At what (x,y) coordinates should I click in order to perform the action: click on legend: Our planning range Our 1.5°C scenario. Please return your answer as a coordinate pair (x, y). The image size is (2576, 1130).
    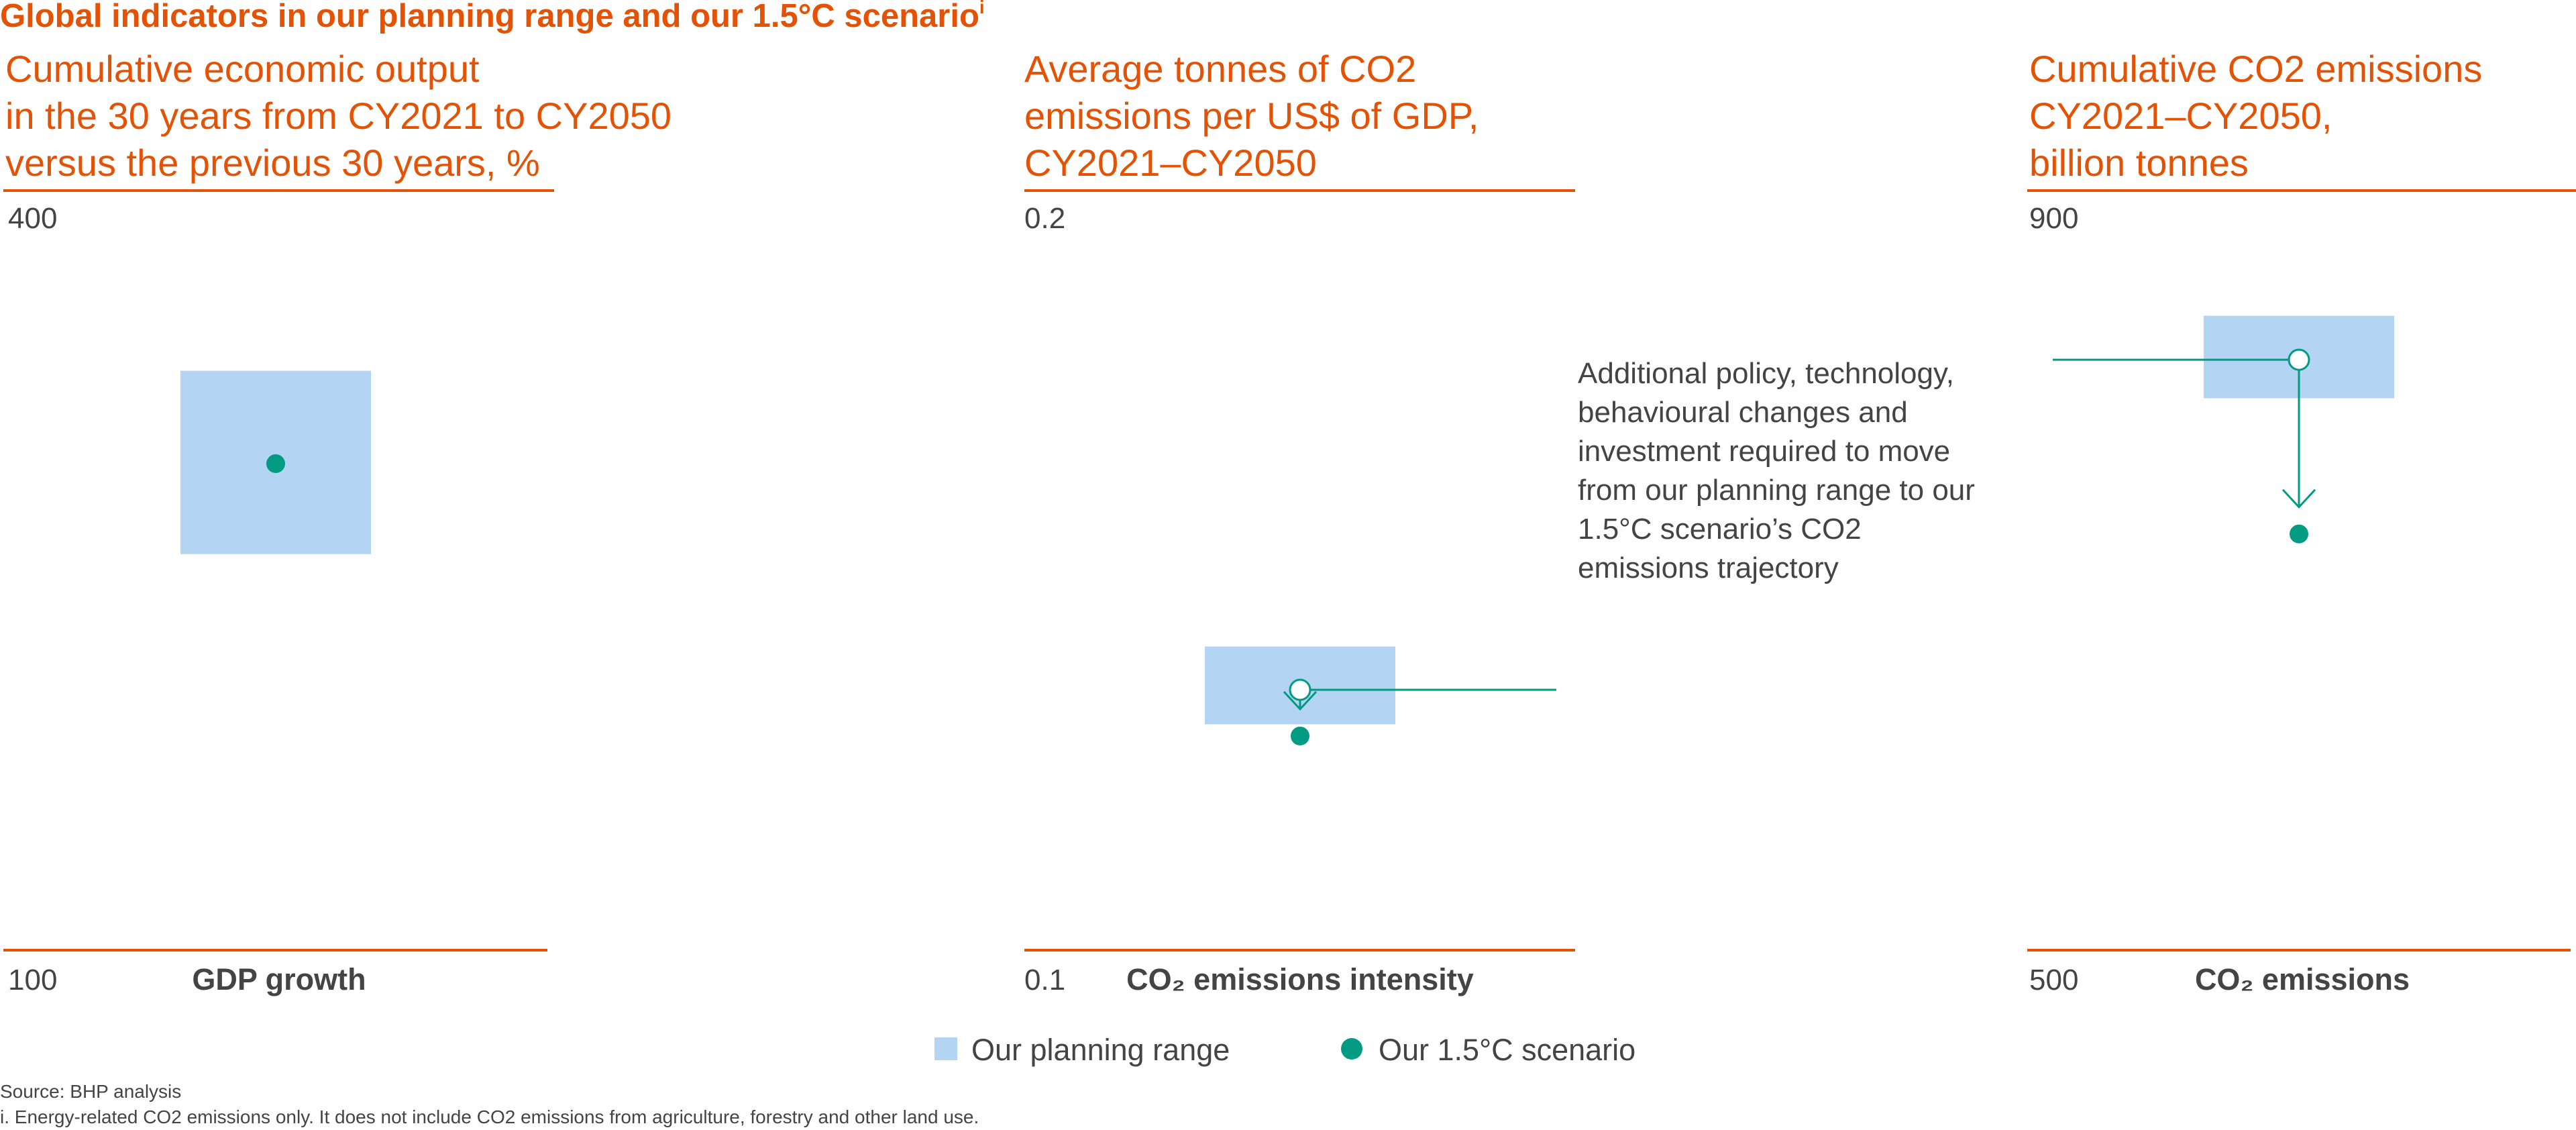
    Looking at the image, I should click on (1284, 1050).